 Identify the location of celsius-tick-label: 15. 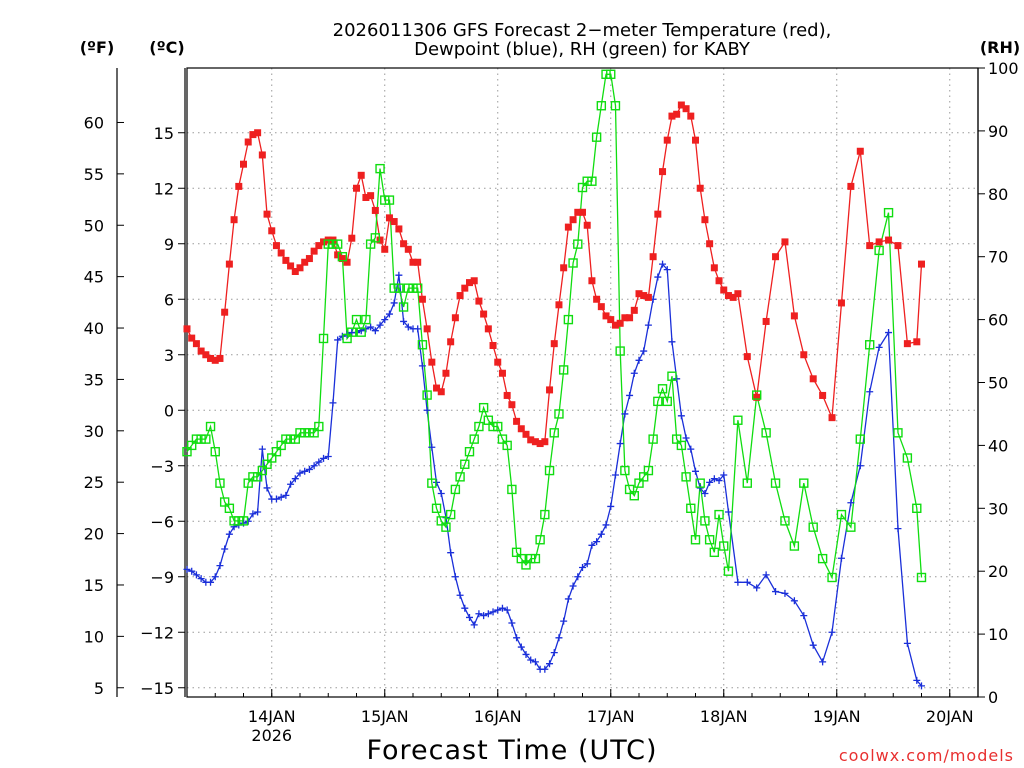
(164, 133).